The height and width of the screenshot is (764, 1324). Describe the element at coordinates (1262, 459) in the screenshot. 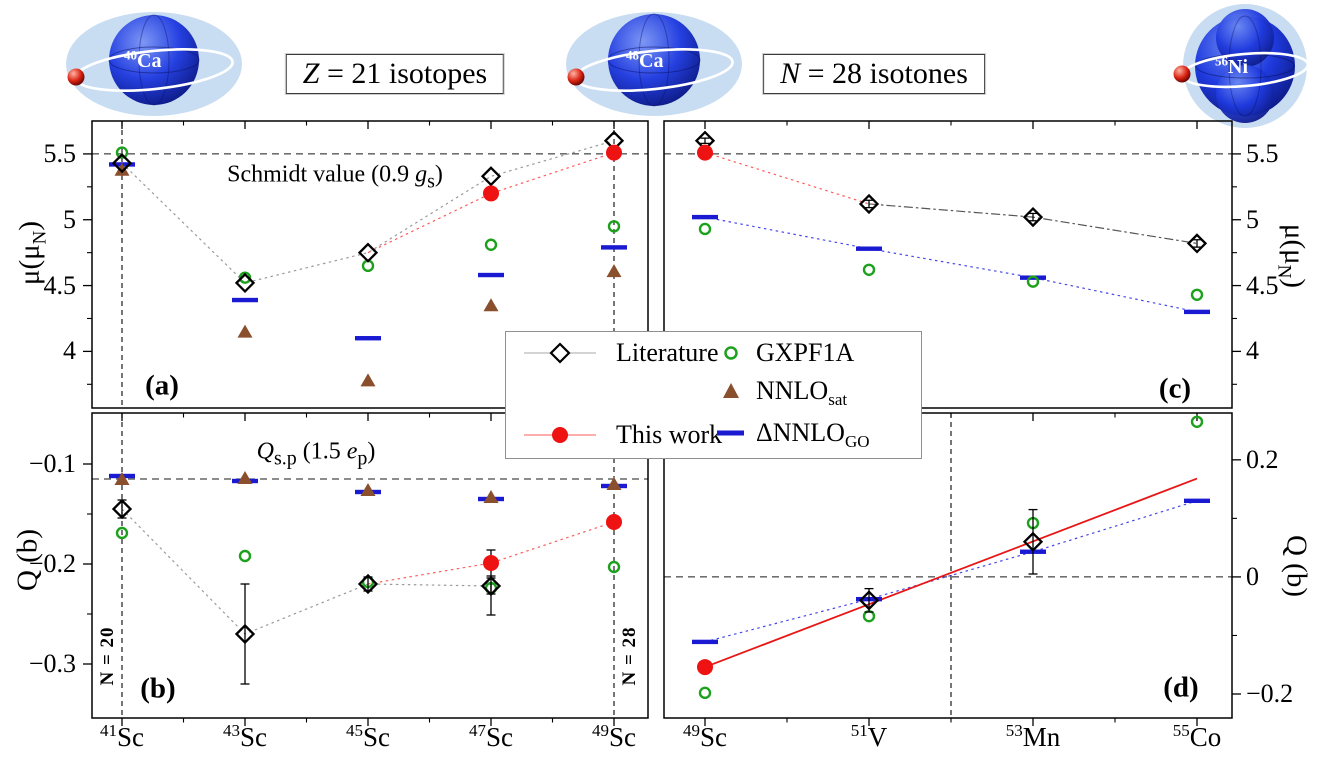

I see `y-tick-label: 0.2` at that location.